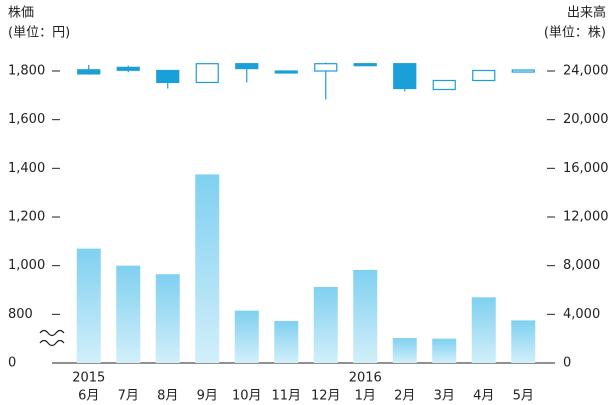 The height and width of the screenshot is (405, 614). Describe the element at coordinates (26, 71) in the screenshot. I see `y-tick-label: 1,800` at that location.